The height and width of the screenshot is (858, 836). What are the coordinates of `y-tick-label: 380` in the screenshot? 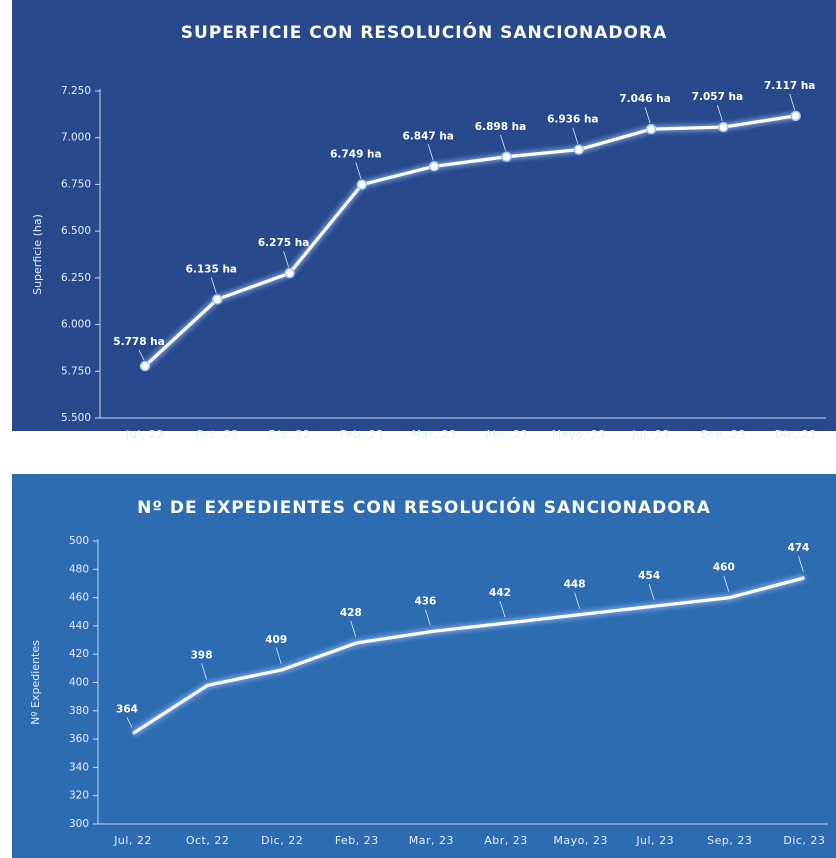 It's located at (79, 711).